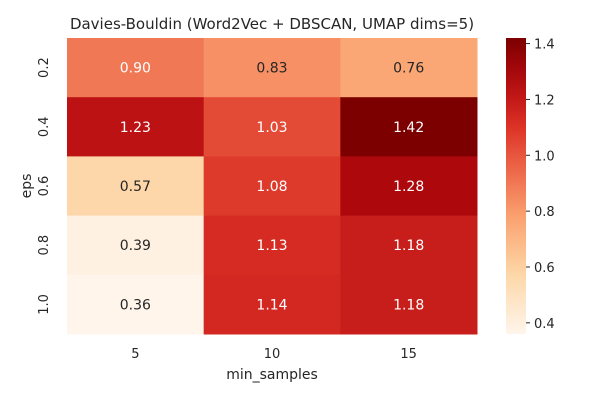 The width and height of the screenshot is (600, 400). What do you see at coordinates (44, 67) in the screenshot?
I see `y-tick-label: 0.2` at bounding box center [44, 67].